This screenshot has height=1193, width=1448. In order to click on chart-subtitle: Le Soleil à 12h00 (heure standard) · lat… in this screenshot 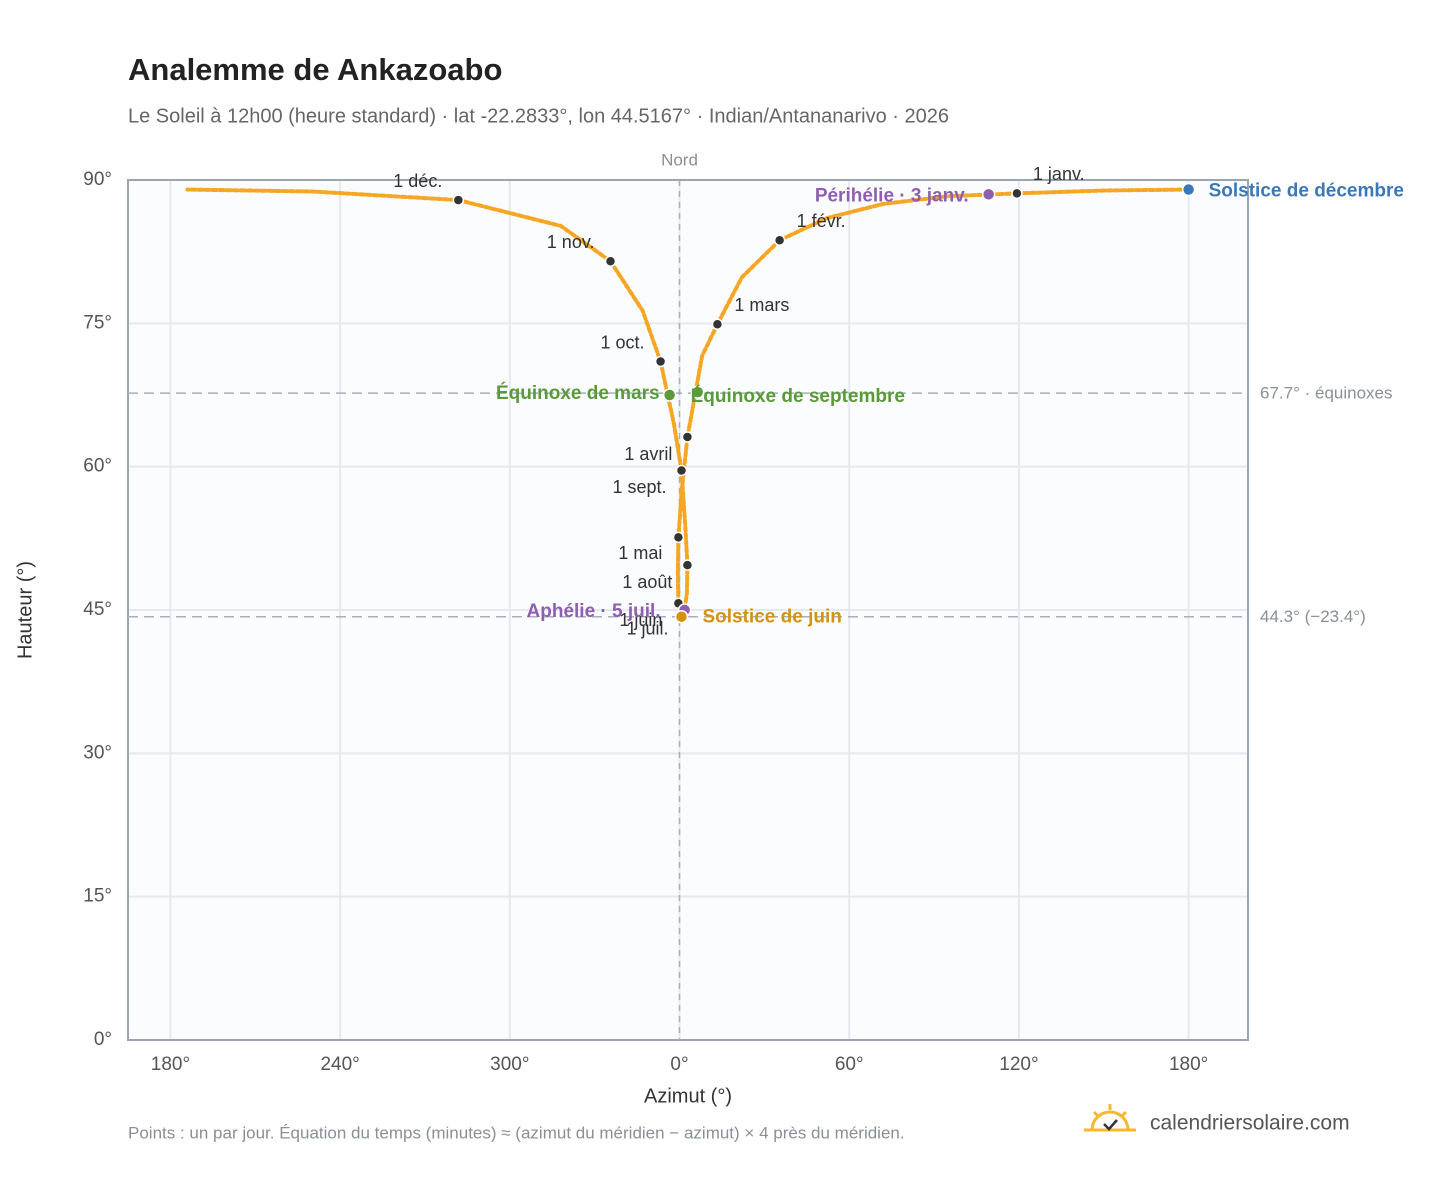, I will do `click(538, 116)`.